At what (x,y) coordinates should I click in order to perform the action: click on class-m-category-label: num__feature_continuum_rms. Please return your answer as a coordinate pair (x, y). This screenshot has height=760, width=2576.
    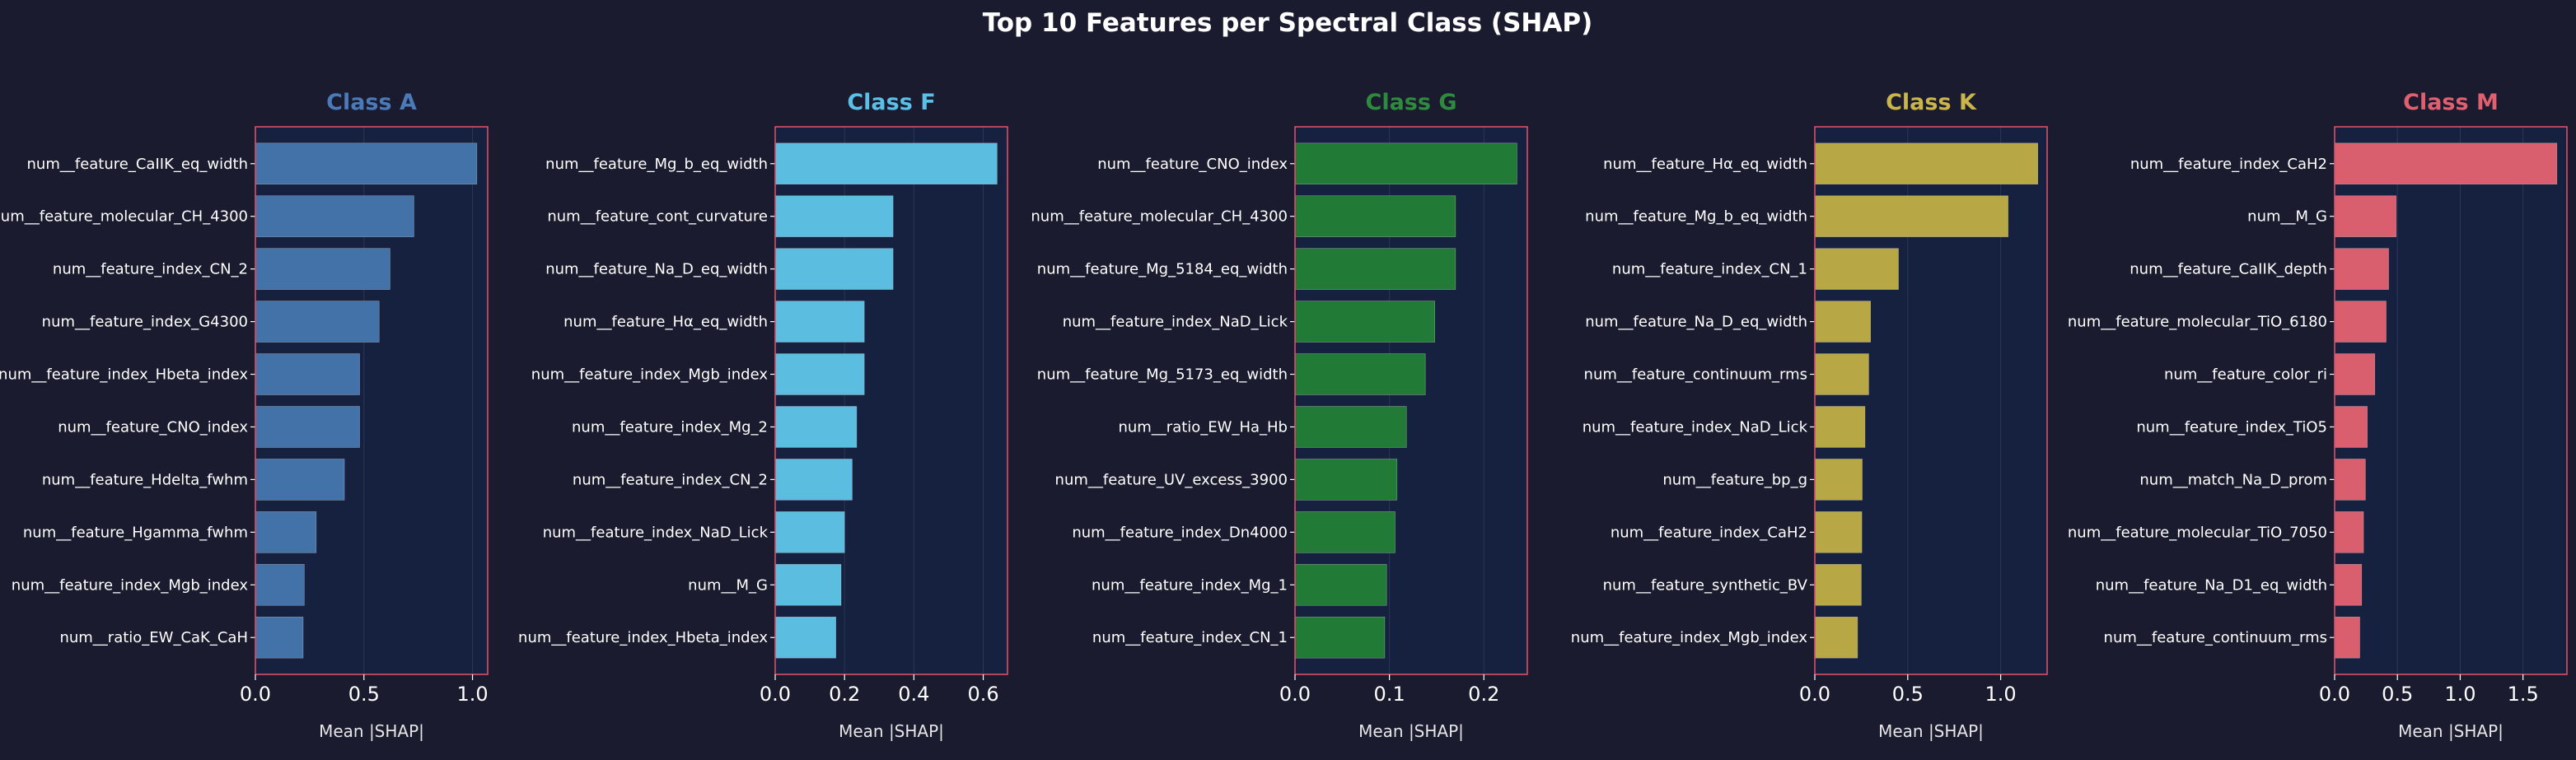
    Looking at the image, I should click on (2215, 637).